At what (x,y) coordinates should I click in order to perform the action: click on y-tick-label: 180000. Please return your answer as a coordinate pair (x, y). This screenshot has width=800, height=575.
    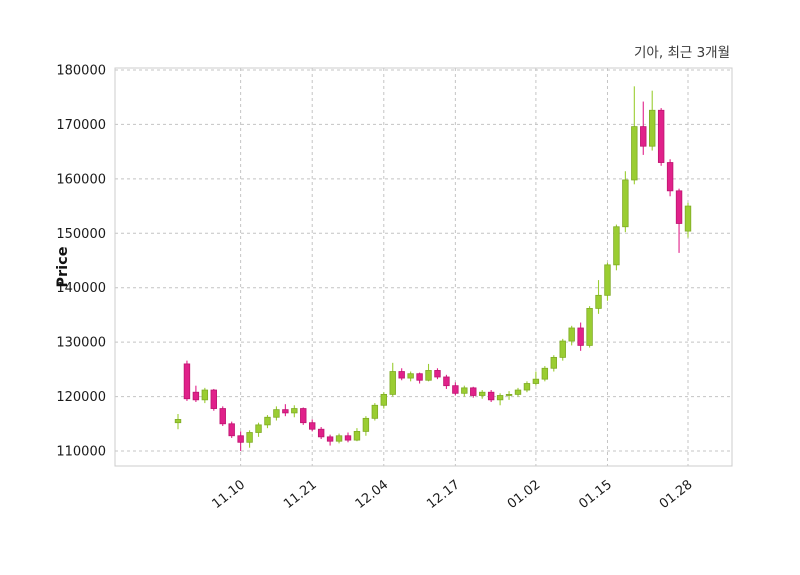
    Looking at the image, I should click on (81, 71).